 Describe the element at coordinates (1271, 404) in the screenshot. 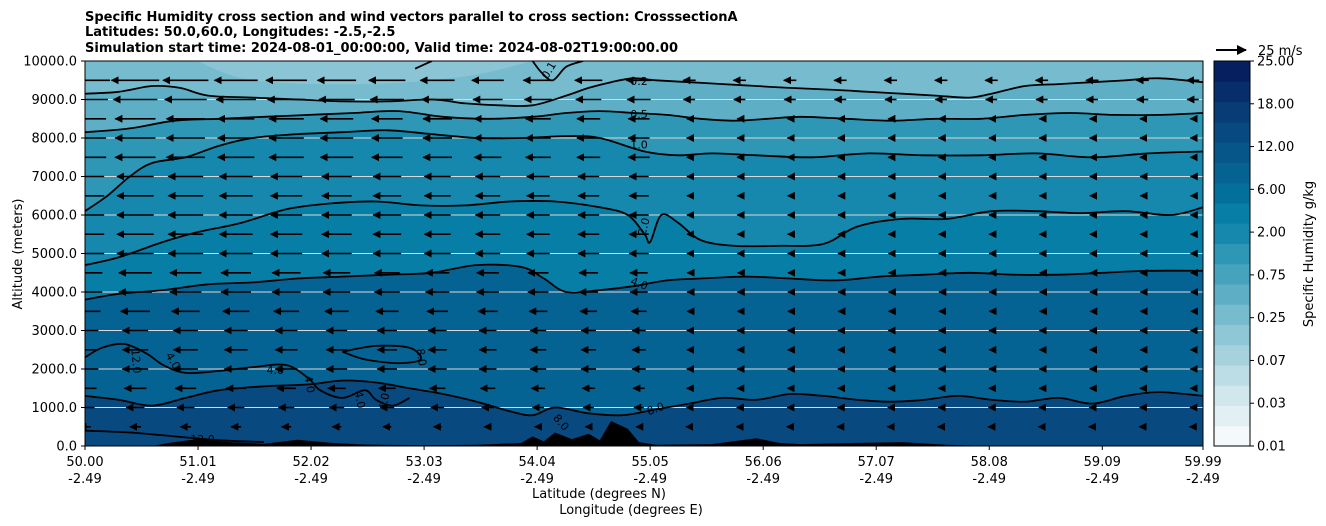

I see `colorbar-tick-label: 0.03` at that location.